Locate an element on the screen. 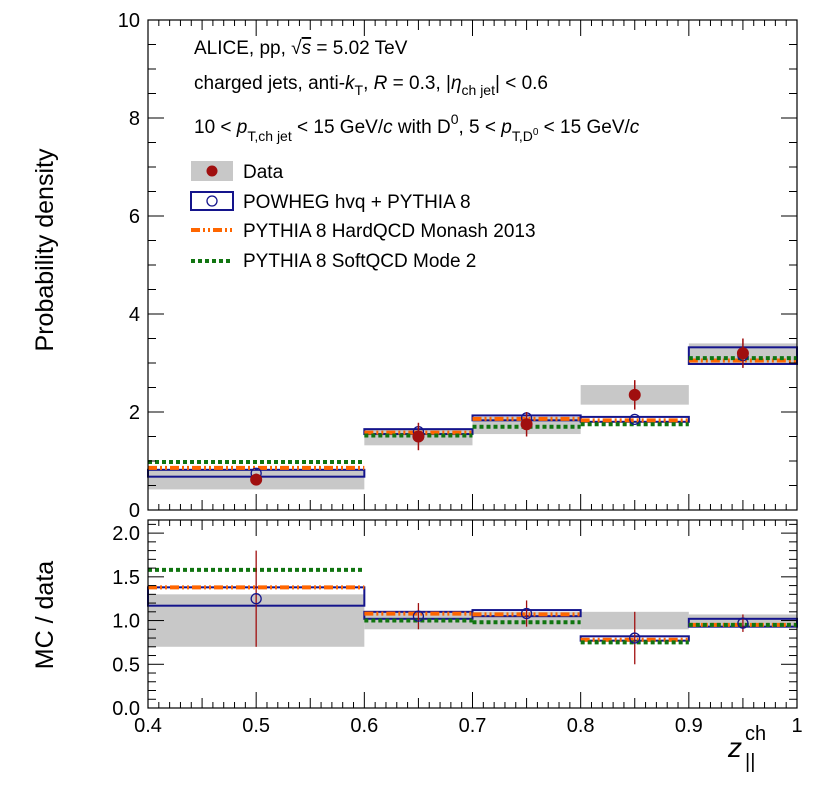 This screenshot has height=804, width=830. bottom-y-tick-label: 0.5 is located at coordinates (126, 665).